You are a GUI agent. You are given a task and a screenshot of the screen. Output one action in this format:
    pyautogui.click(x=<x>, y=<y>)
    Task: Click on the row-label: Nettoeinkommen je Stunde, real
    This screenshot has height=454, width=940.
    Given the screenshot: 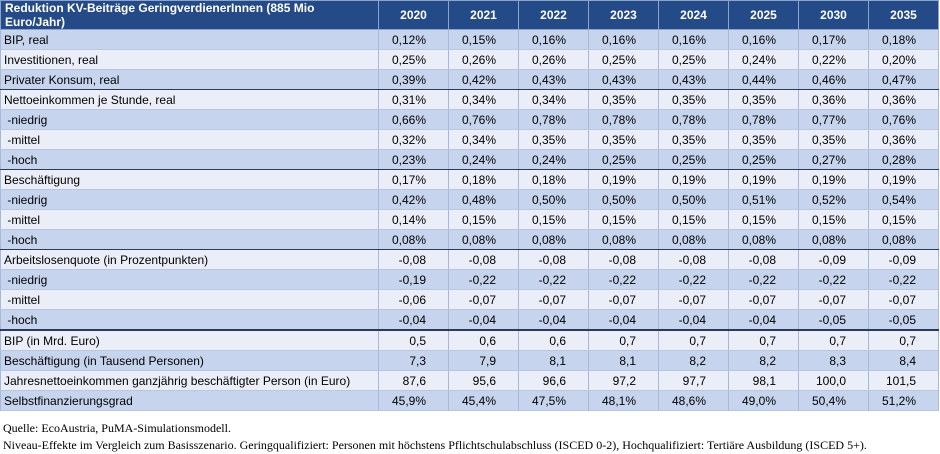 What is the action you would take?
    pyautogui.click(x=189, y=99)
    